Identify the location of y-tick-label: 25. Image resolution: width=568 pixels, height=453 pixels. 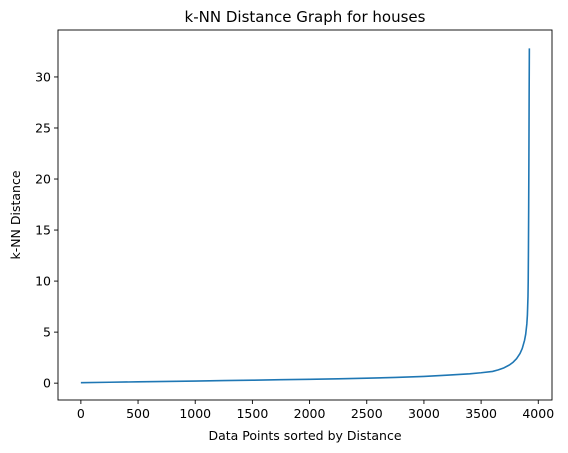
(43, 127).